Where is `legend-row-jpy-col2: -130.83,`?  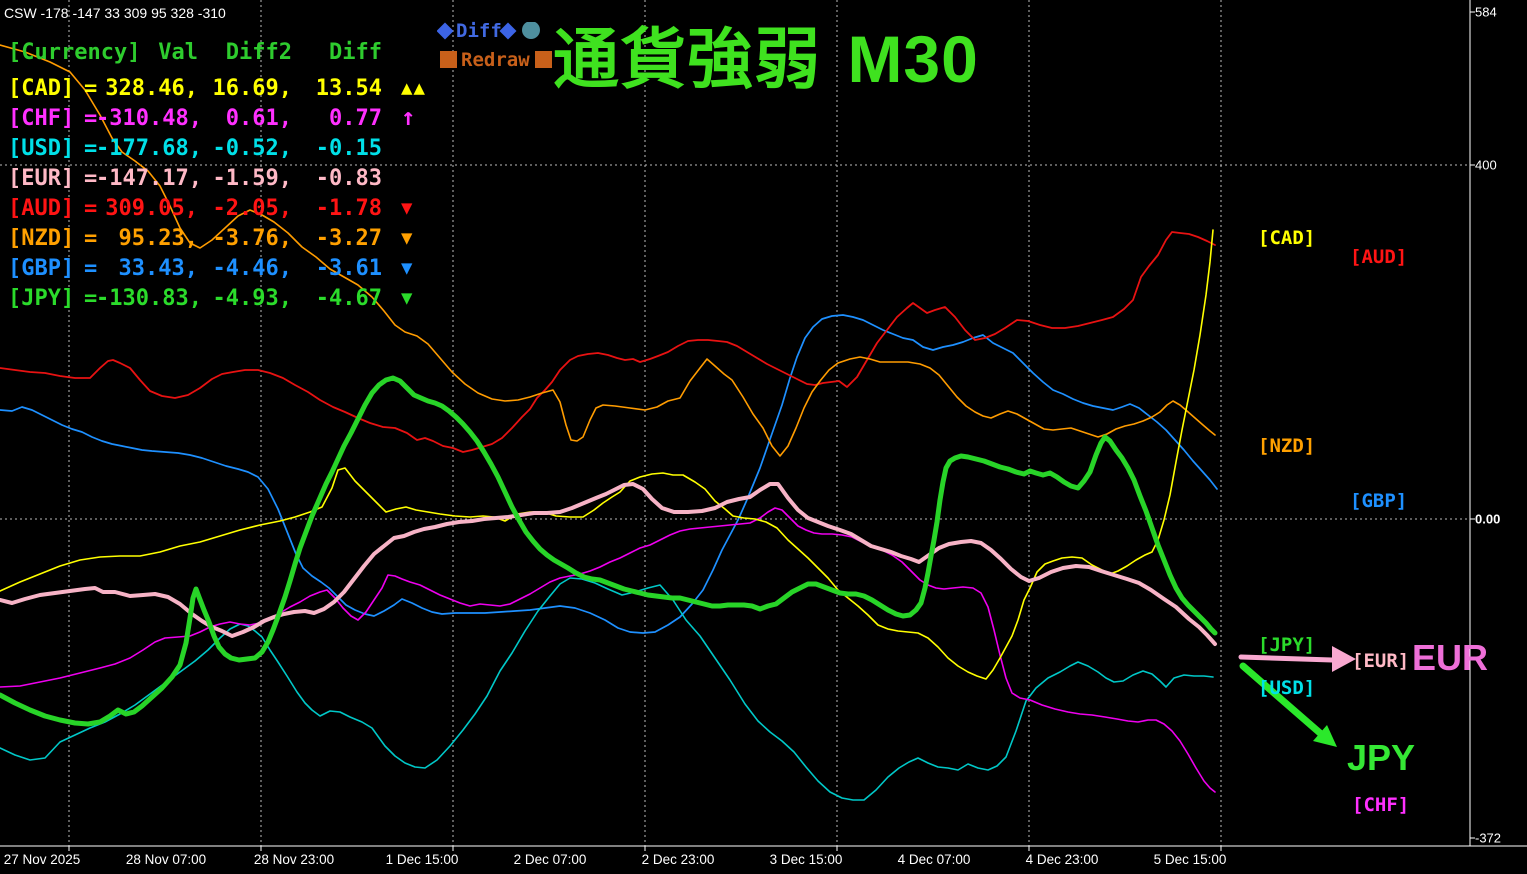
legend-row-jpy-col2: -130.83, is located at coordinates (149, 298).